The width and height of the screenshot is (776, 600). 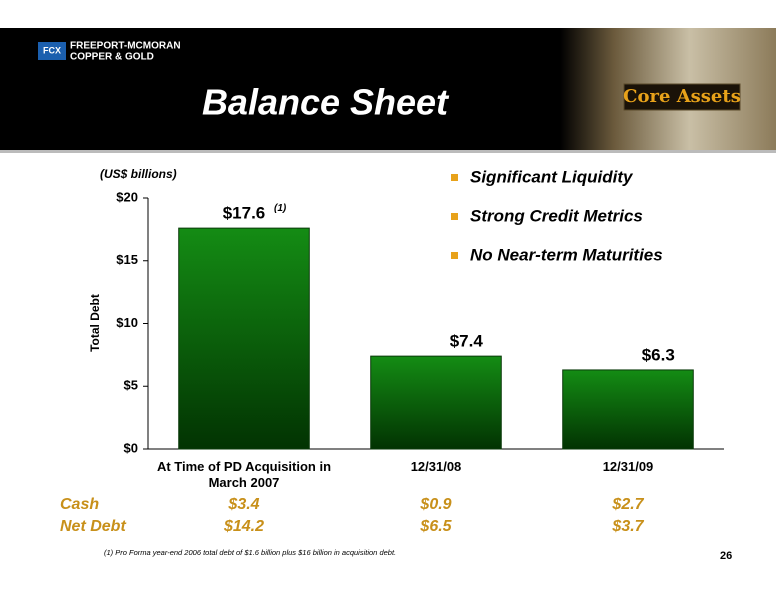 What do you see at coordinates (726, 556) in the screenshot?
I see `page-number: 26` at bounding box center [726, 556].